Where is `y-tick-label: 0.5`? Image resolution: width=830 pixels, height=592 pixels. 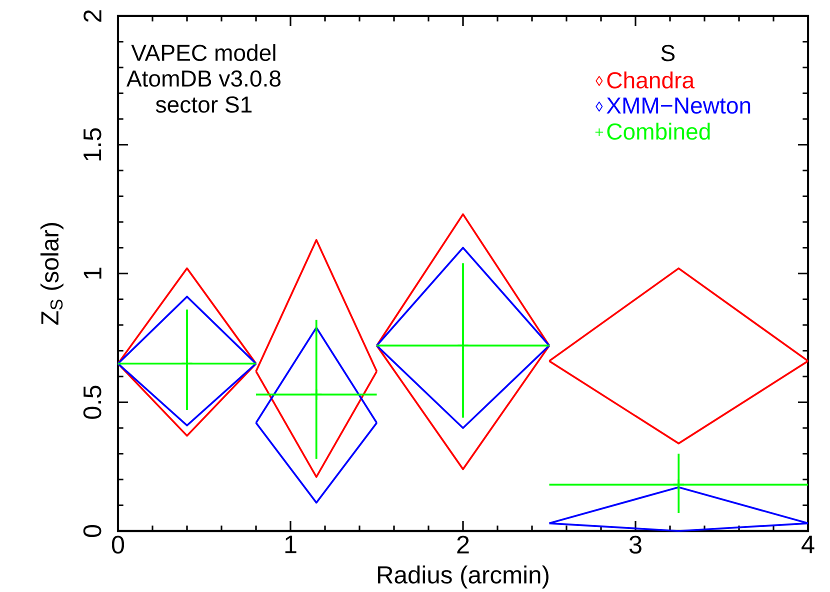
y-tick-label: 0.5 is located at coordinates (92, 402).